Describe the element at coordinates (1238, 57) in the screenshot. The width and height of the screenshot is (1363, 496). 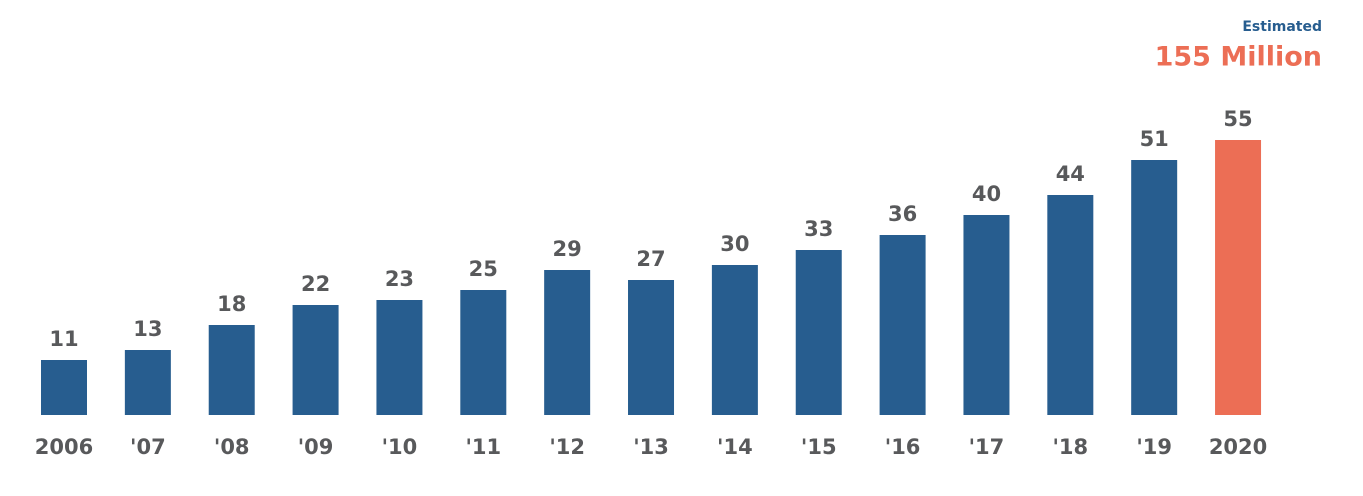
I see `annotation-value: 155 Million` at that location.